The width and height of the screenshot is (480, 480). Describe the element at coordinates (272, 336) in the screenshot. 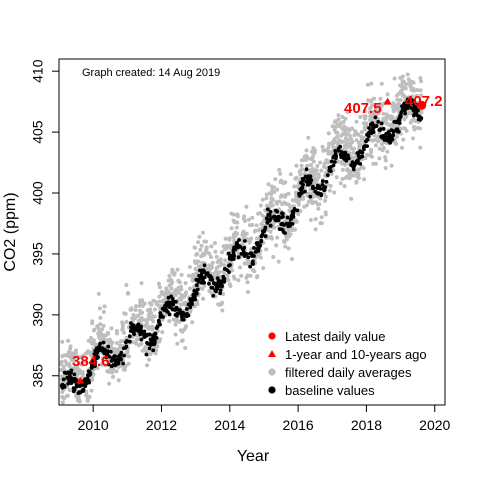

I see `legend-latest-marker` at that location.